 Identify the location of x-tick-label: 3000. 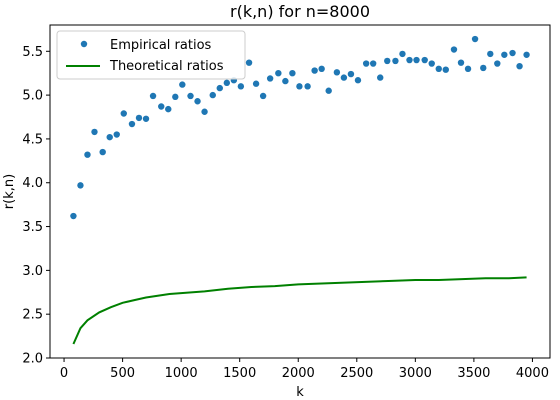
(415, 373).